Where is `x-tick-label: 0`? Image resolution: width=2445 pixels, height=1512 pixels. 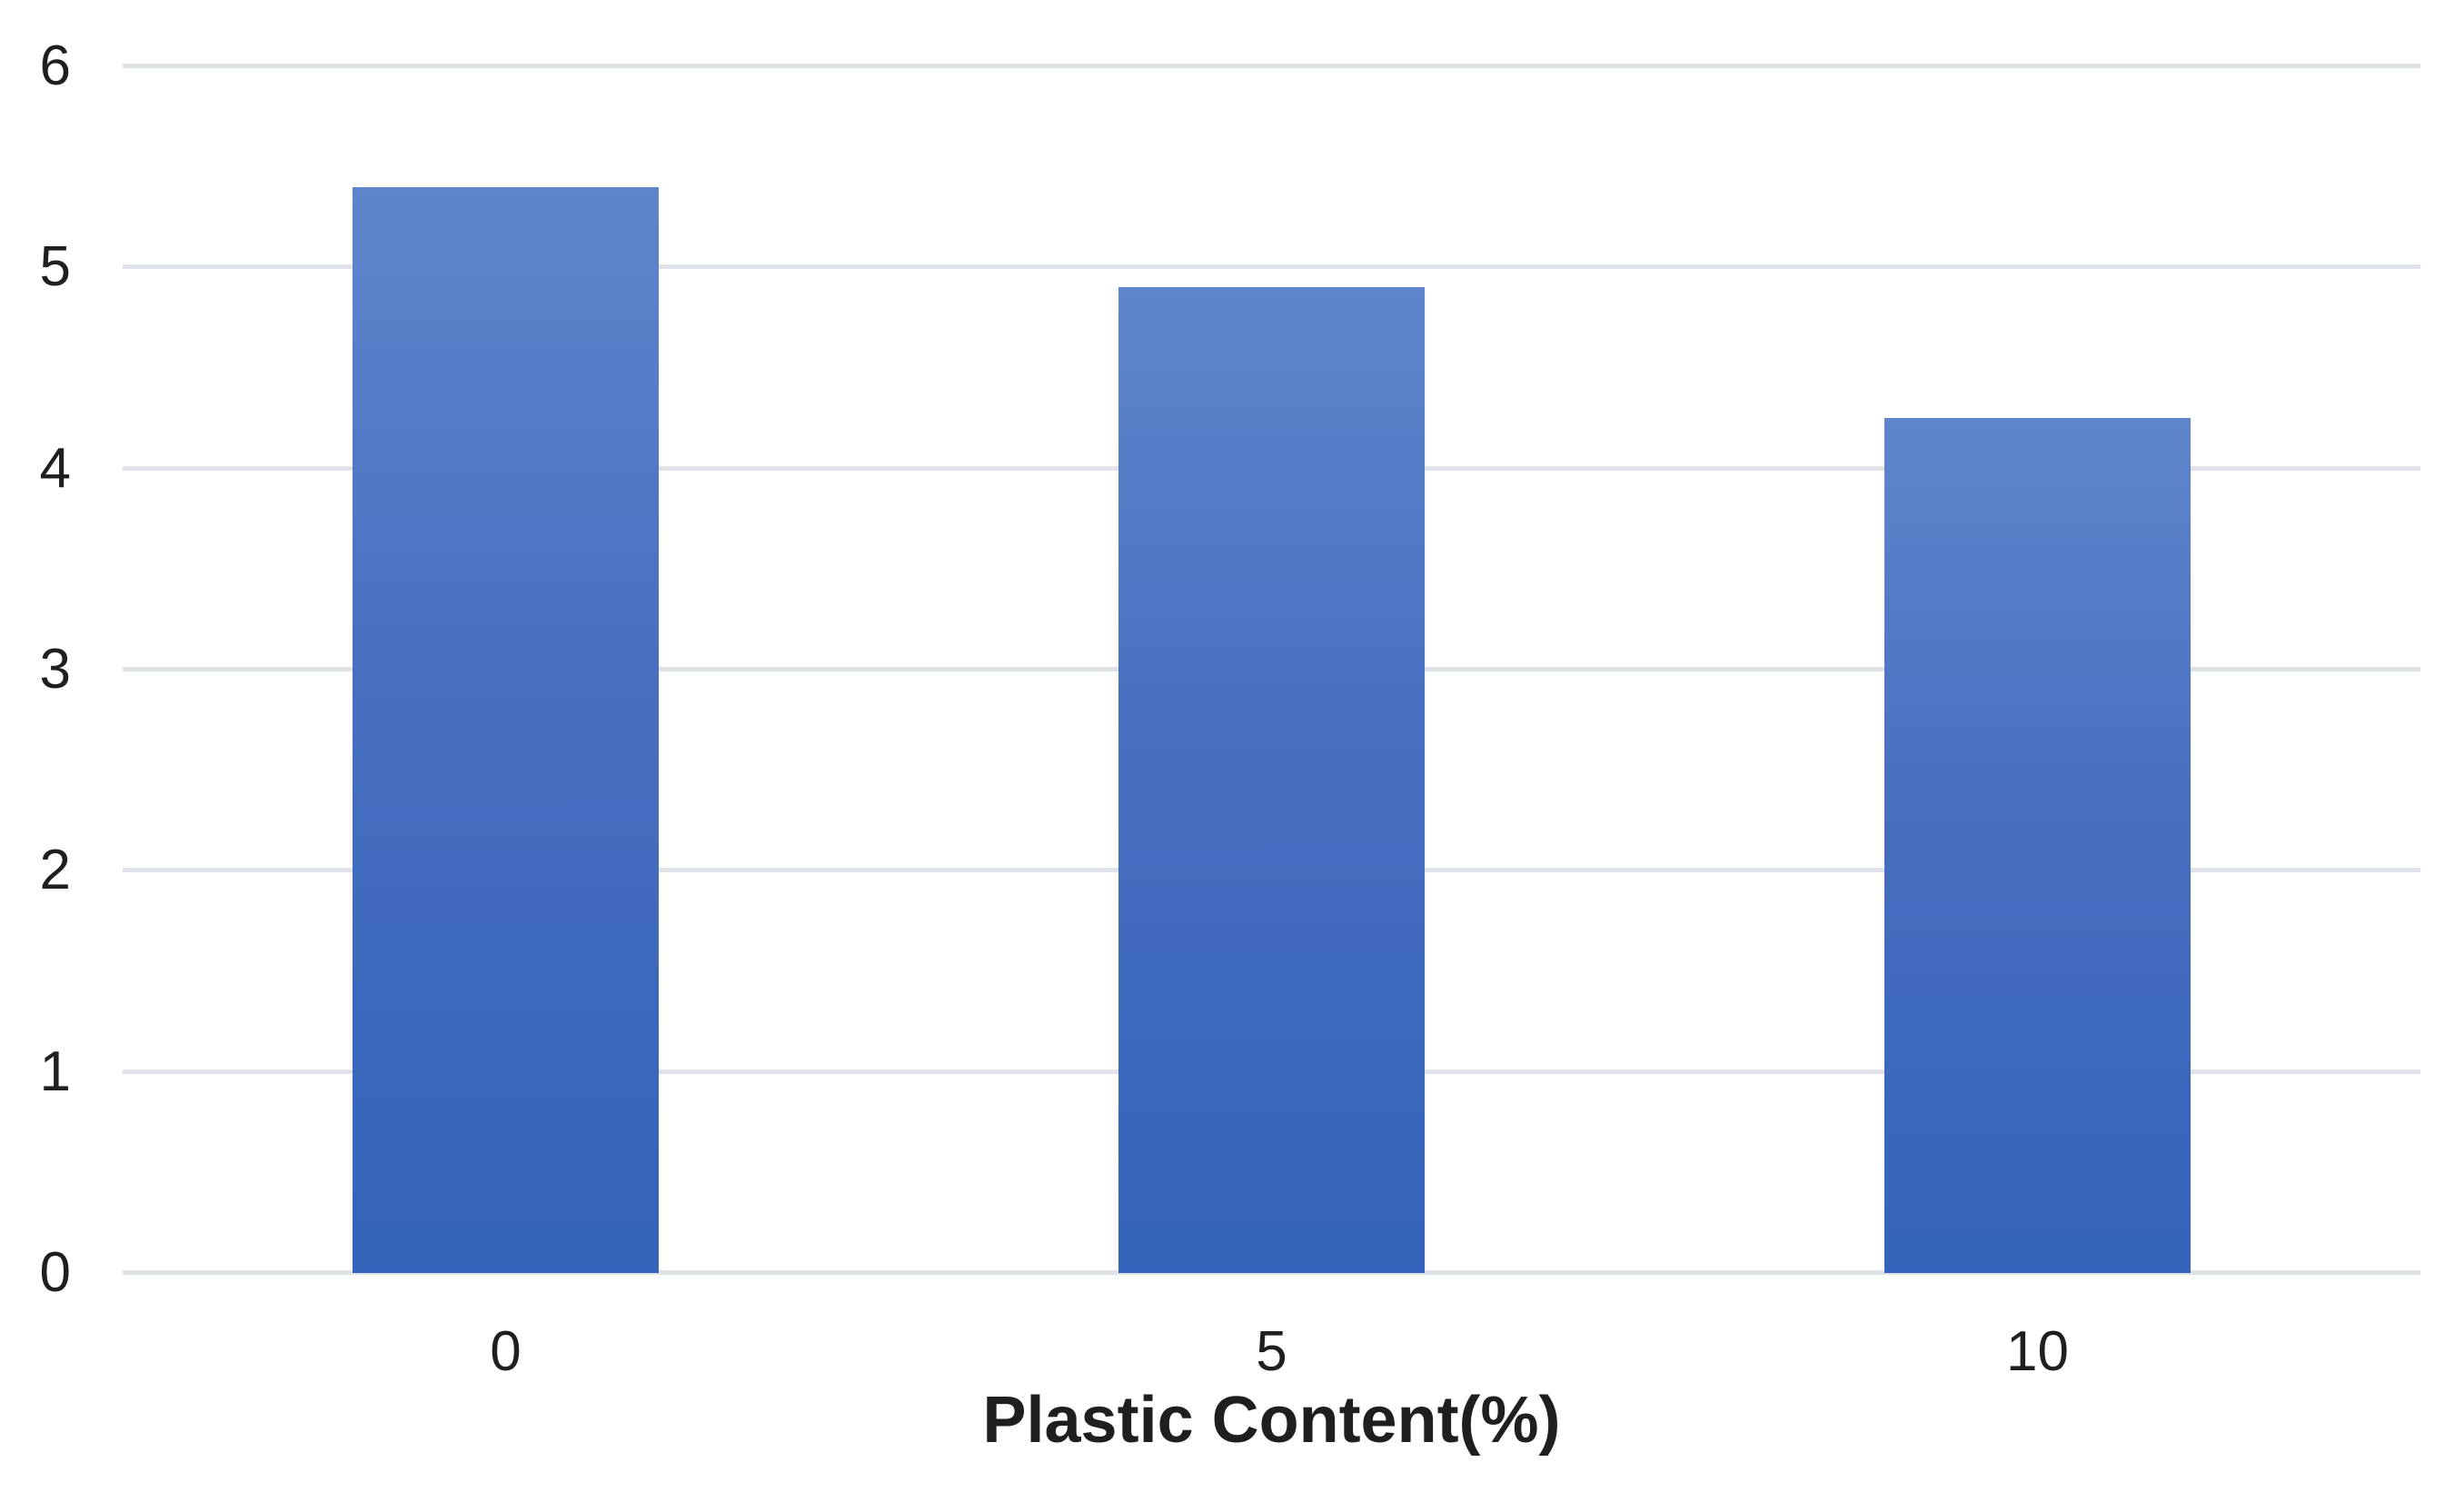
x-tick-label: 0 is located at coordinates (506, 1351).